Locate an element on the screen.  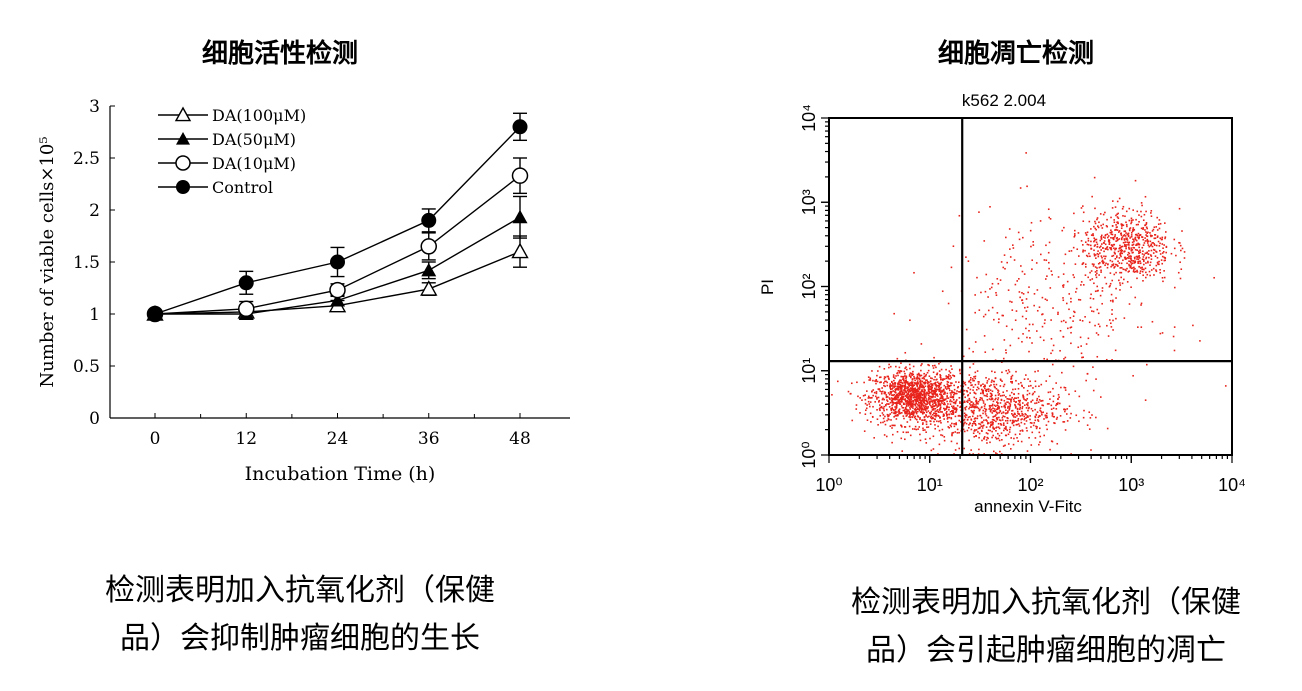
growth-x-tick-label: 48 is located at coordinates (520, 439).